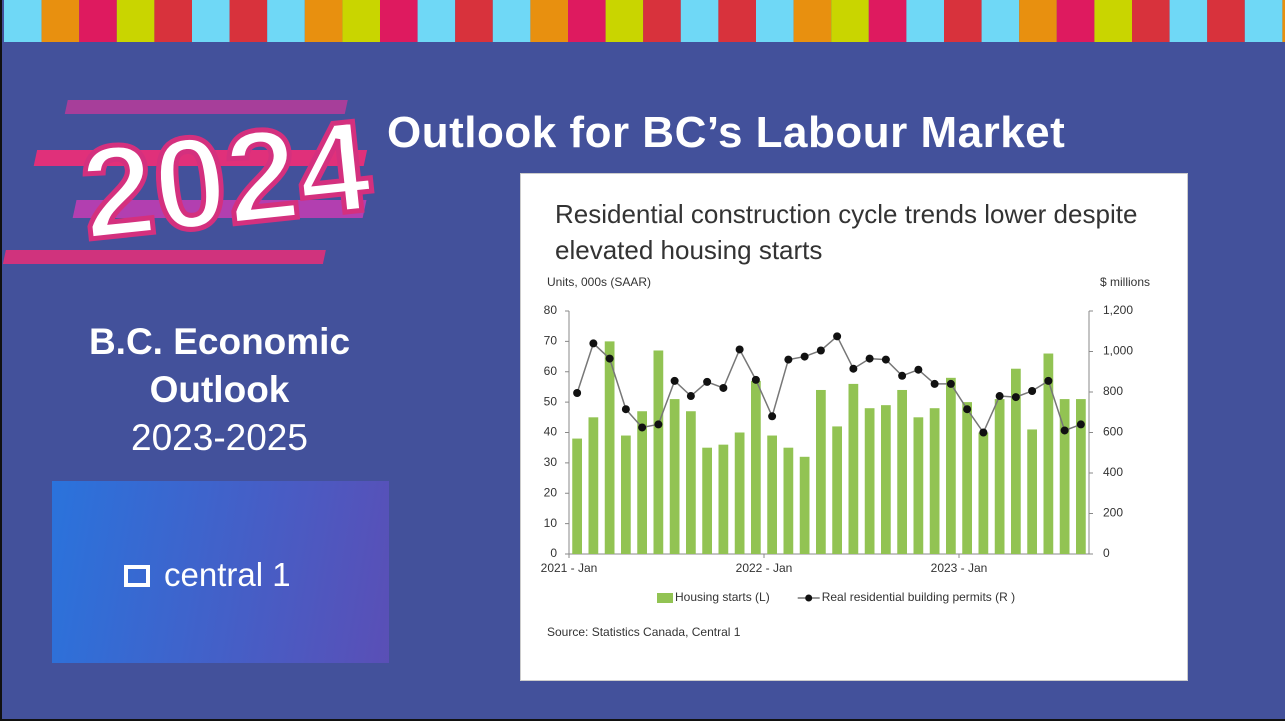  Describe the element at coordinates (219, 365) in the screenshot. I see `outlook-title: B.C. Economic Outlook` at that location.